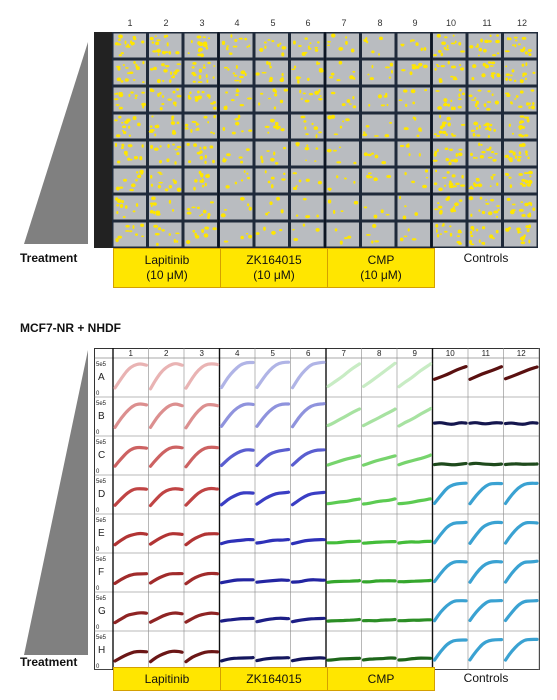 This screenshot has height=700, width=557. I want to click on y-max-label: 5e5, so click(101, 521).